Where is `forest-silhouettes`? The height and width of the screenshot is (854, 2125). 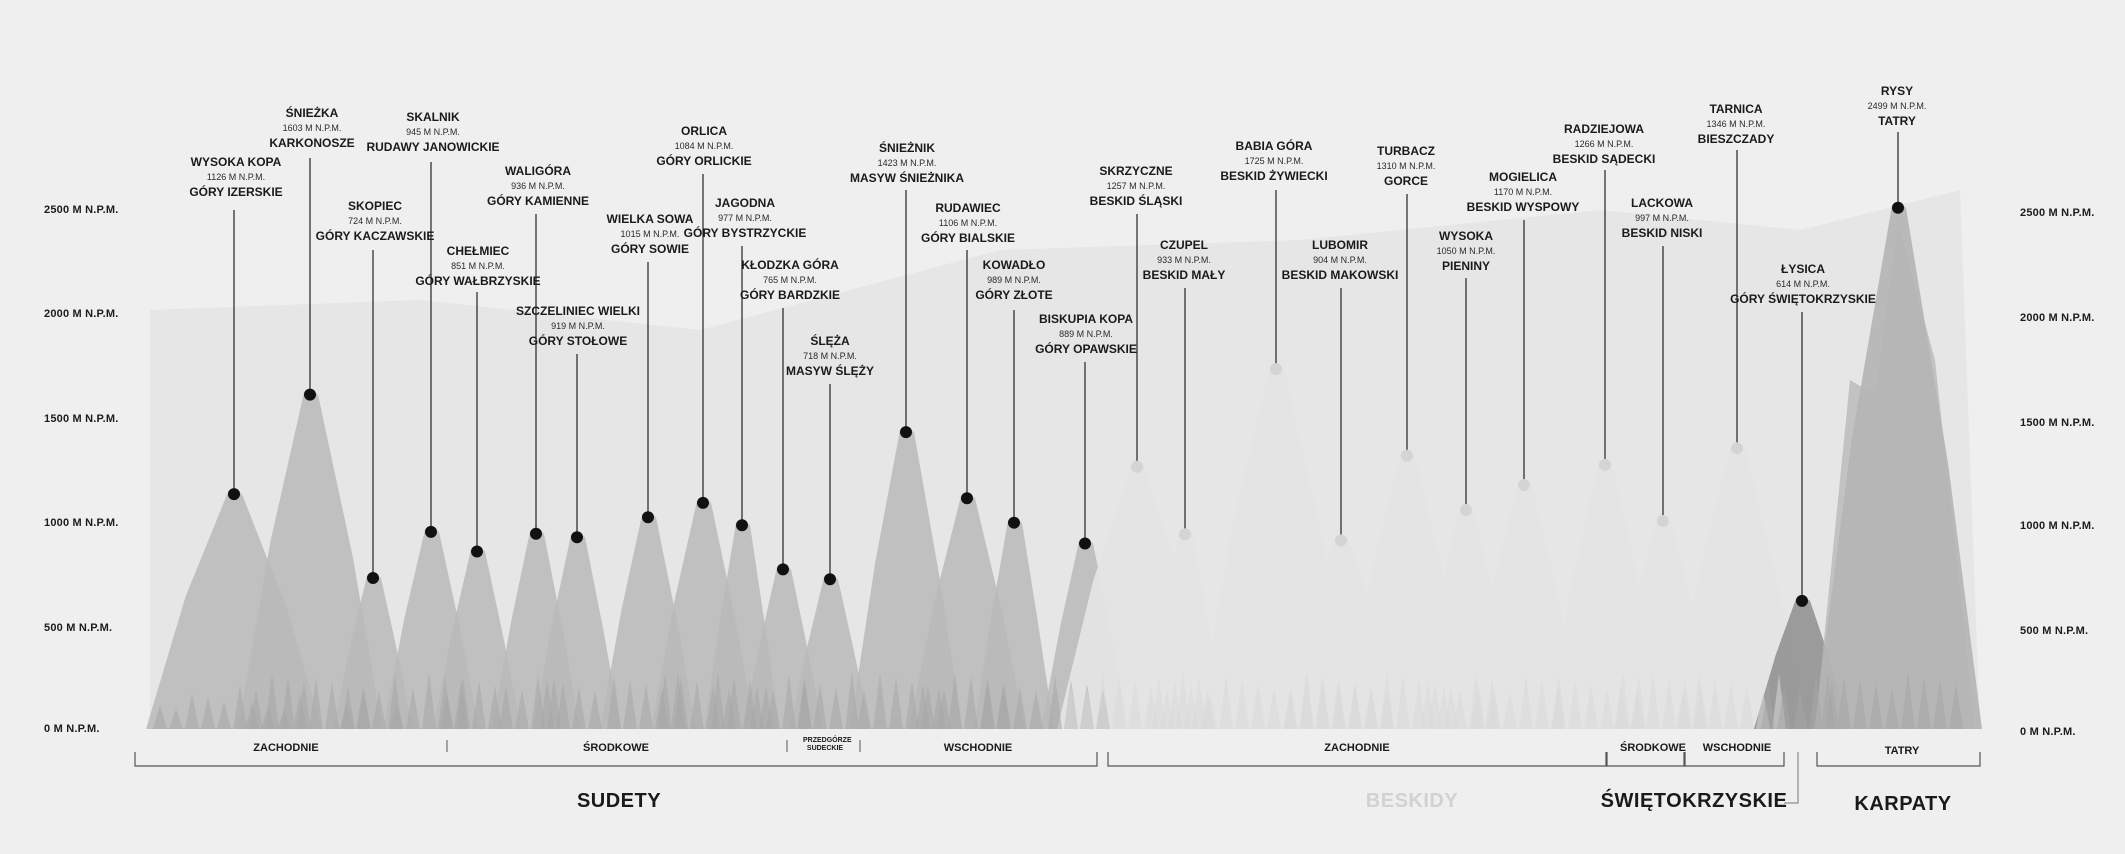 forest-silhouettes is located at coordinates (1058, 700).